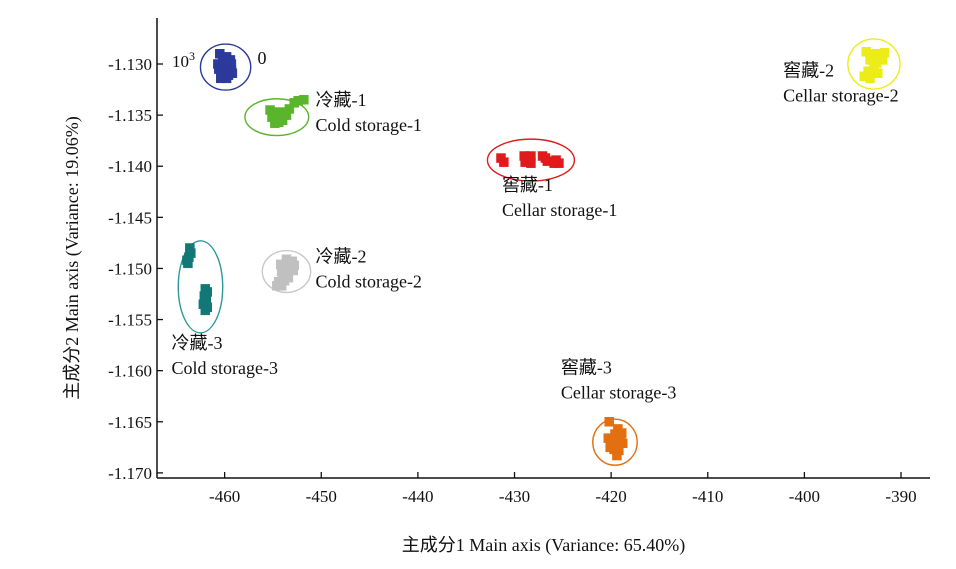  Describe the element at coordinates (130, 473) in the screenshot. I see `y-tick-label: -1.170` at that location.